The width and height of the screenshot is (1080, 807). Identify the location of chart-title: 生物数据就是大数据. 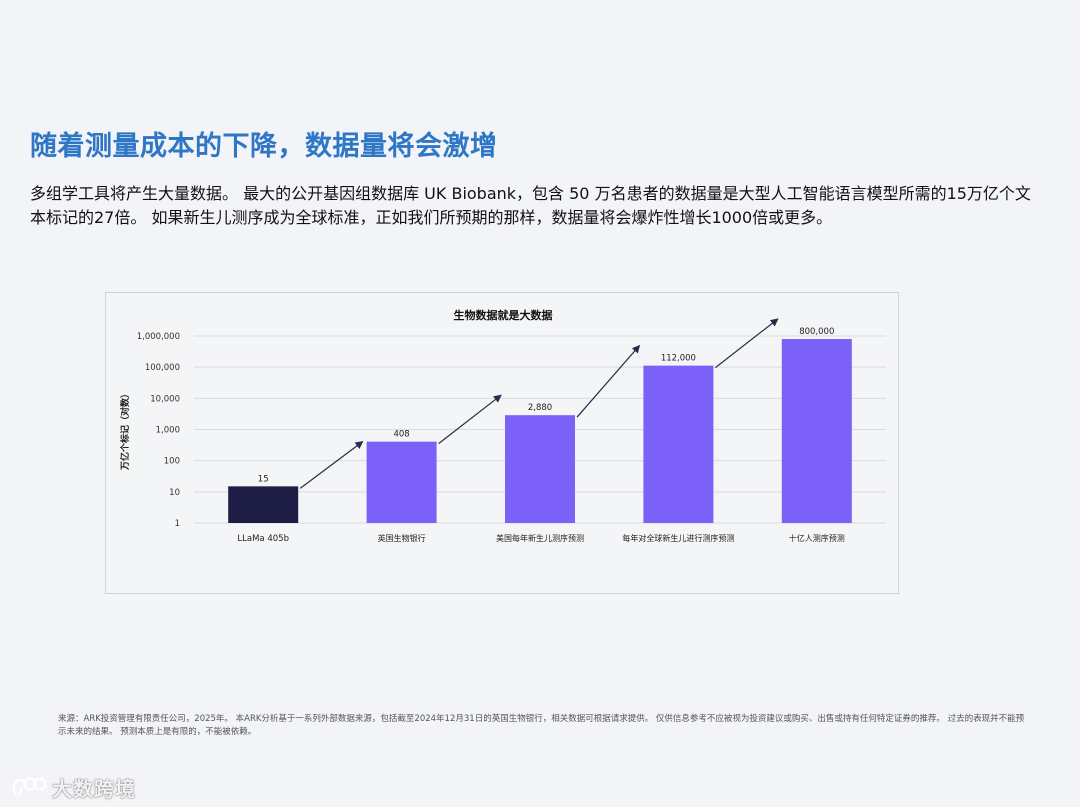
(503, 315).